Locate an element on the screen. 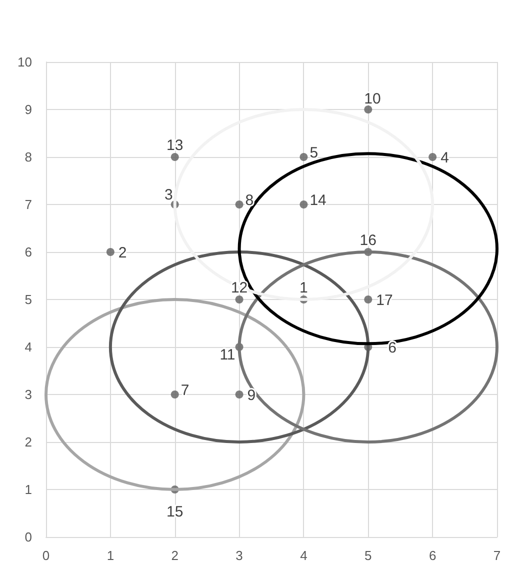 The image size is (519, 567). y-tick-label: 8 is located at coordinates (28, 157).